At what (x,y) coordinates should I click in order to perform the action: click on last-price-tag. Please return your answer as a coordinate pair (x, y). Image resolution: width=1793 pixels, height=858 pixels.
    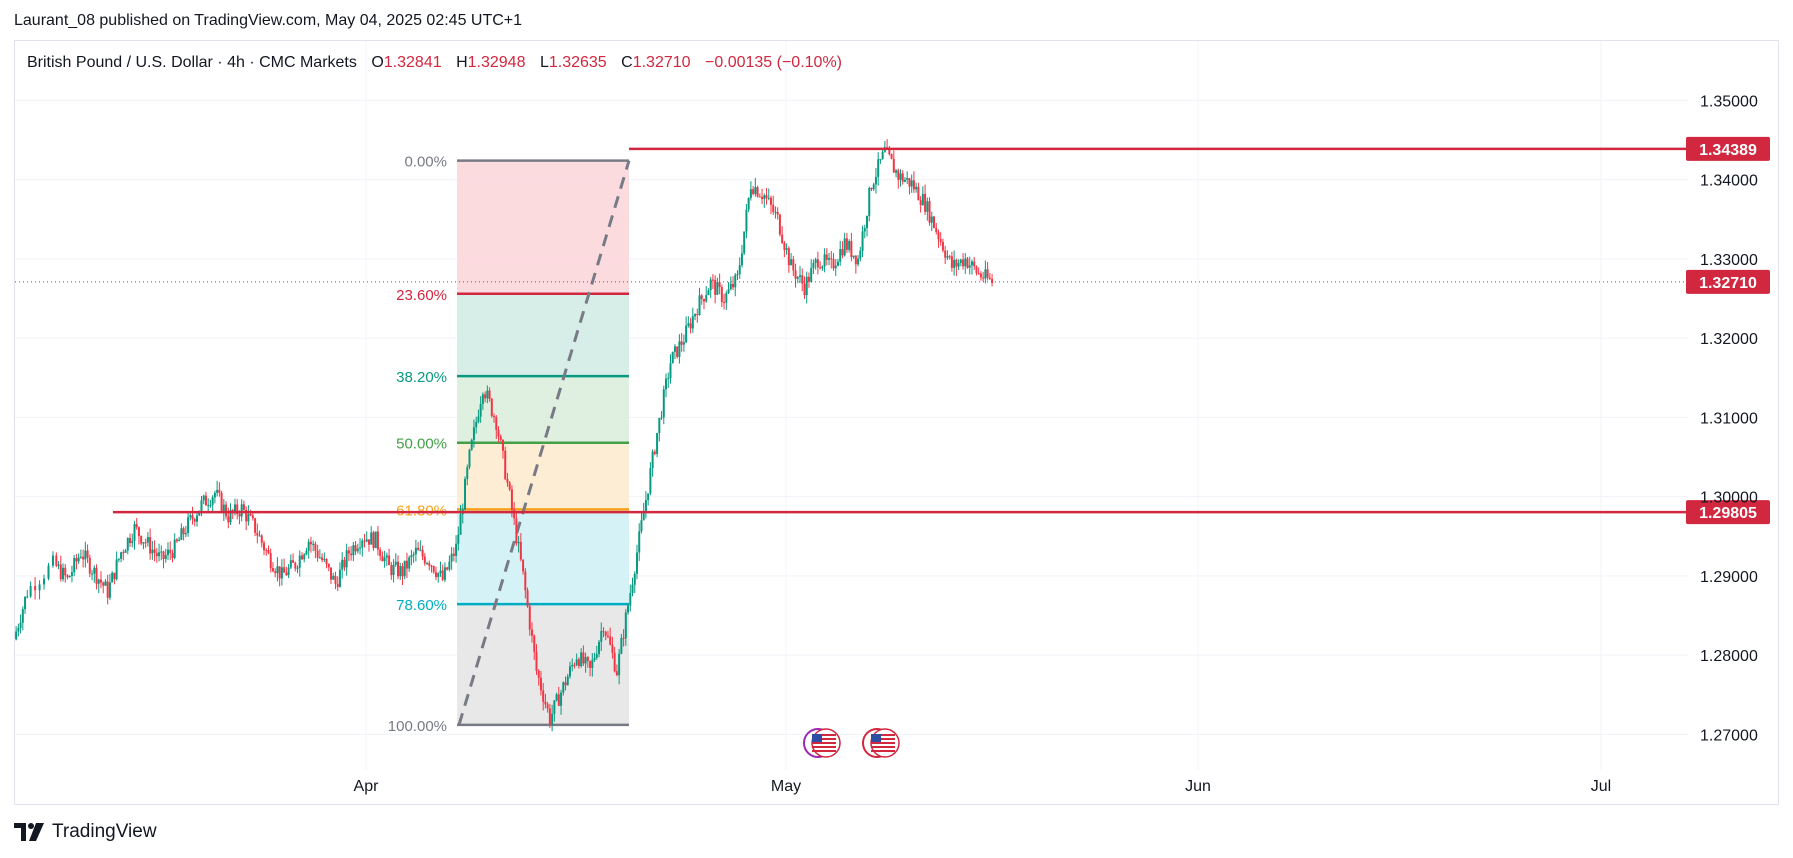
    Looking at the image, I should click on (1728, 281).